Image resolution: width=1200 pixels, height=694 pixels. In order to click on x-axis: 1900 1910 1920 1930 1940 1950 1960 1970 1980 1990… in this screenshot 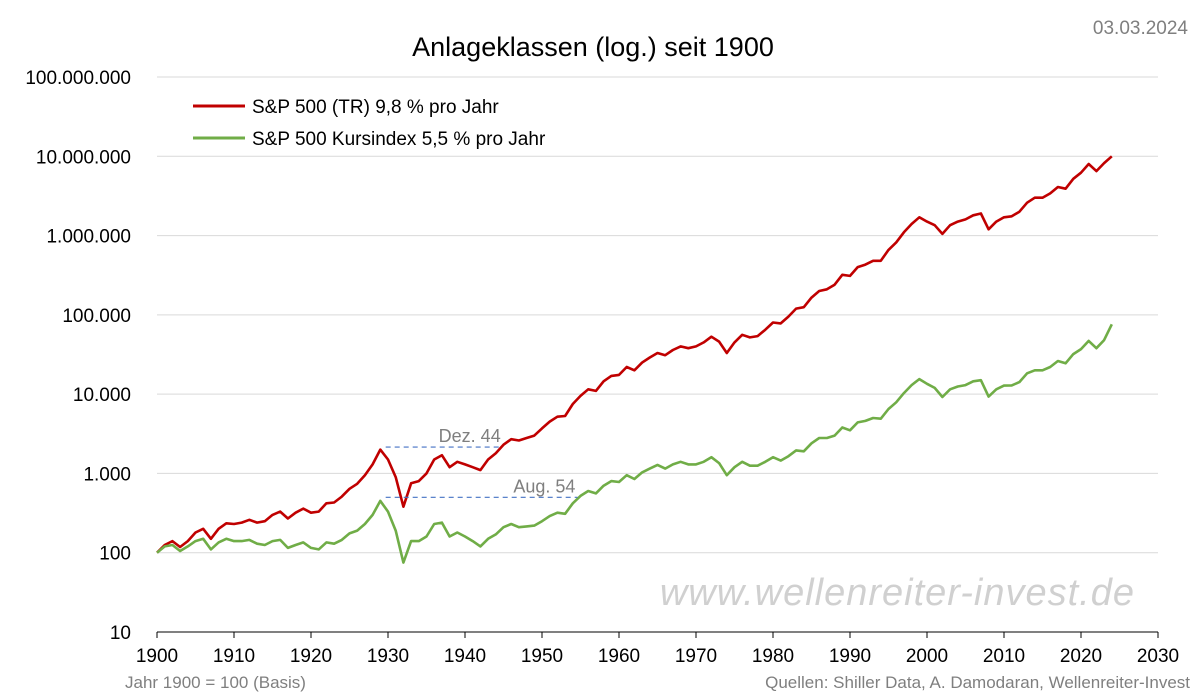, I will do `click(657, 649)`.